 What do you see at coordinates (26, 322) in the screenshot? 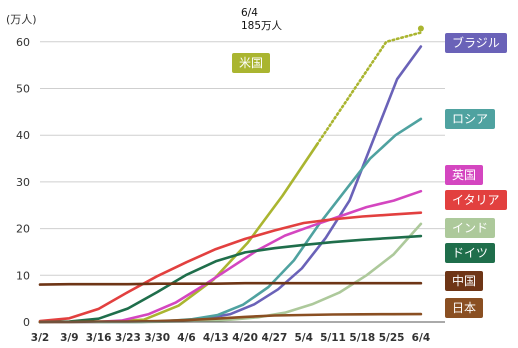
I see `y-tick-label: 0` at bounding box center [26, 322].